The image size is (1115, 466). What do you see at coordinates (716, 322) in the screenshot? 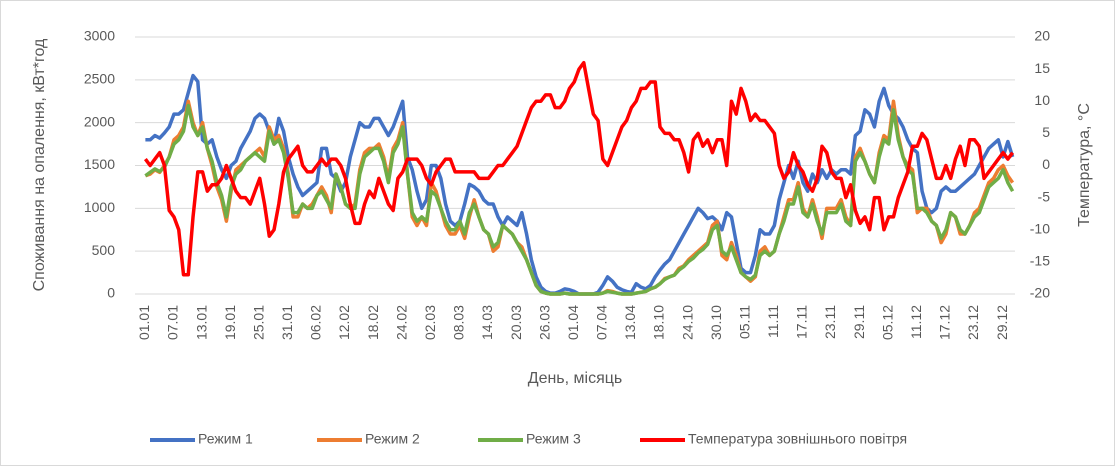
I see `x-tick-label: 30.10` at bounding box center [716, 322].